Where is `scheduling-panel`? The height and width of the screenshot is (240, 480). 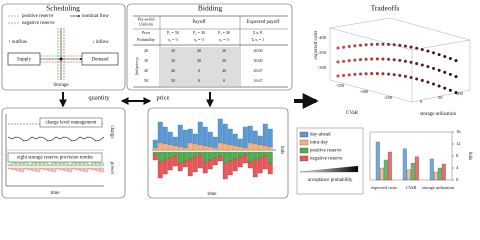 scheduling-panel is located at coordinates (63, 47).